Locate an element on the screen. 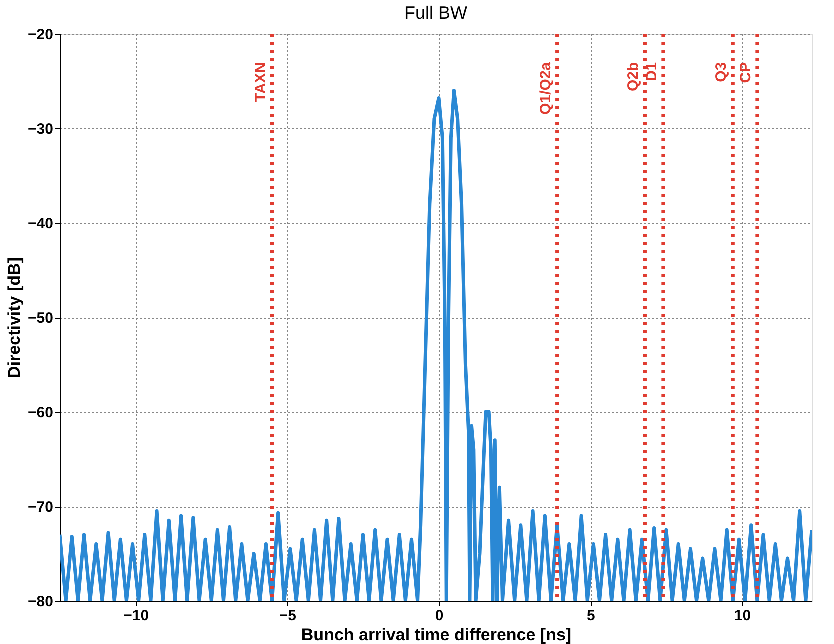 This screenshot has height=644, width=834. chart-title: Full BW is located at coordinates (436, 13).